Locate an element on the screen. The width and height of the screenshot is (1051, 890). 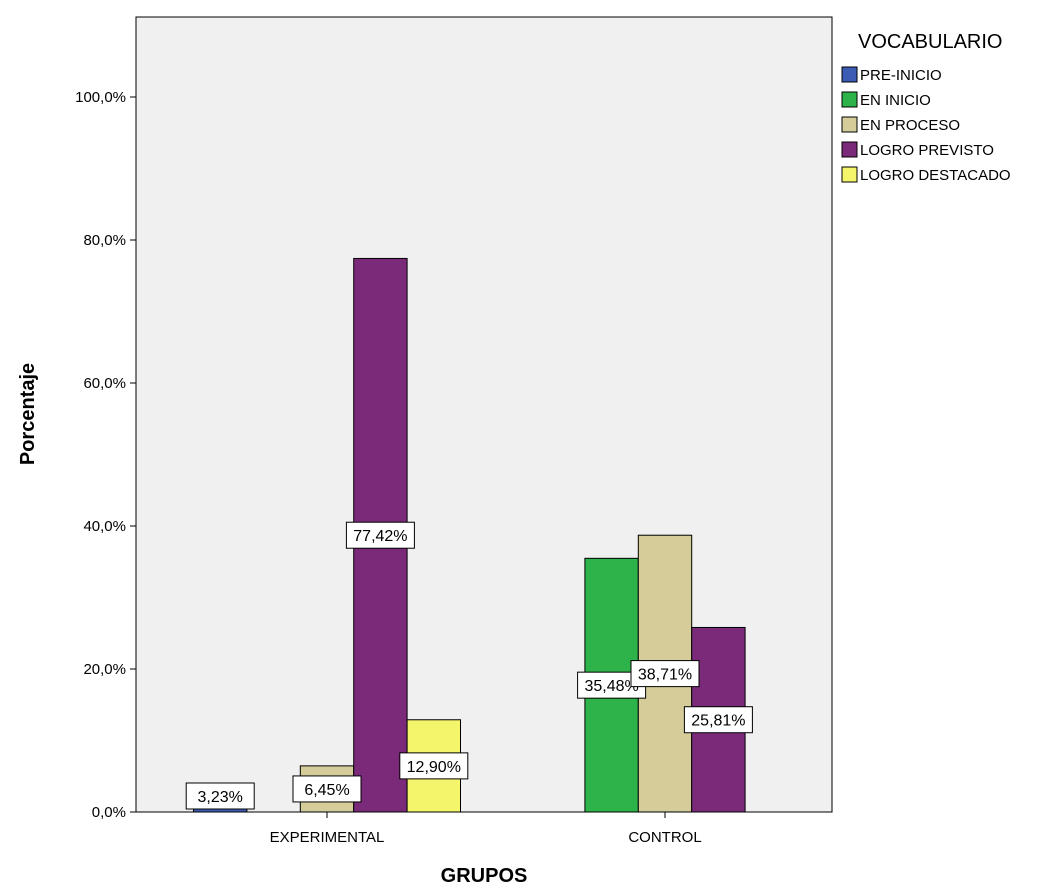
data-label-text: 25,81% is located at coordinates (718, 721).